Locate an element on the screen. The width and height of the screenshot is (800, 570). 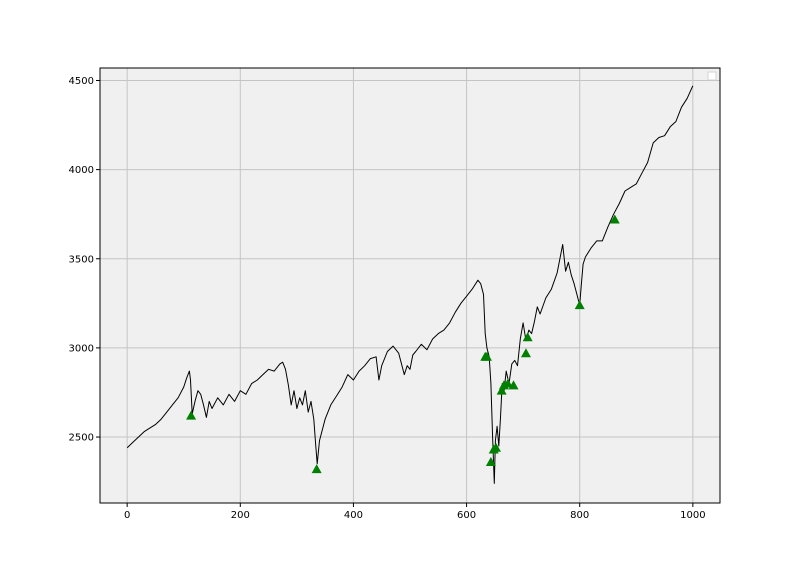
y-tick-label: 3500 is located at coordinates (81, 259).